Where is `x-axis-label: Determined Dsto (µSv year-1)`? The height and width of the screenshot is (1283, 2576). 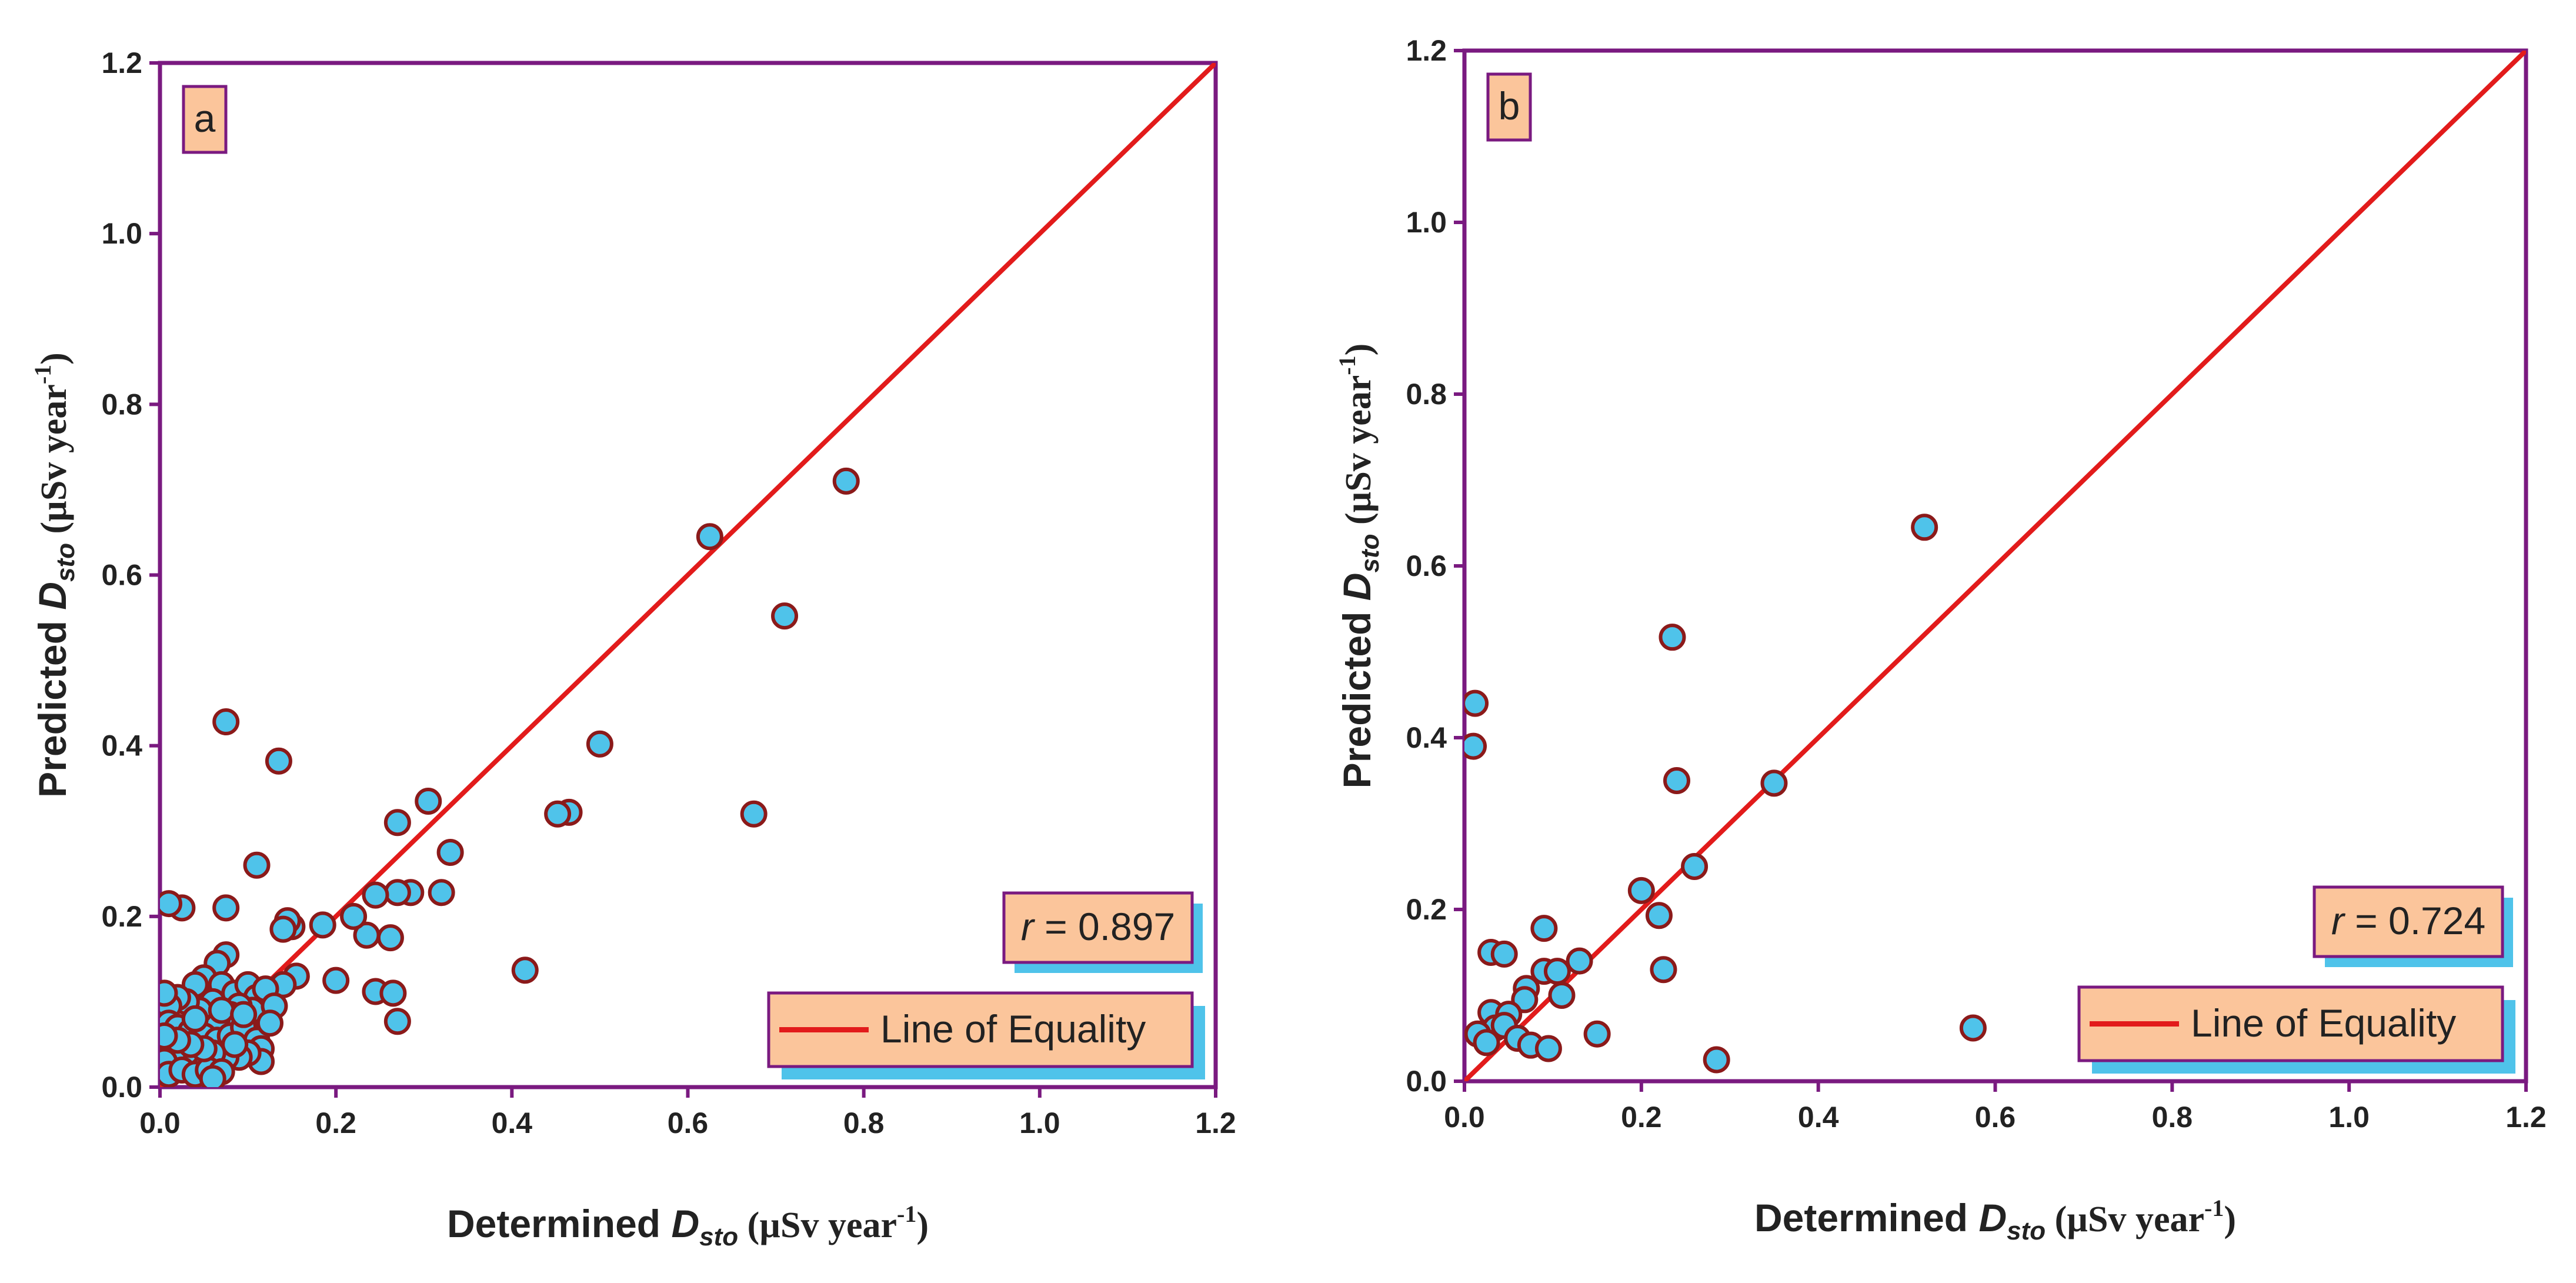
x-axis-label: Determined Dsto (µSv year-1) is located at coordinates (1995, 1220).